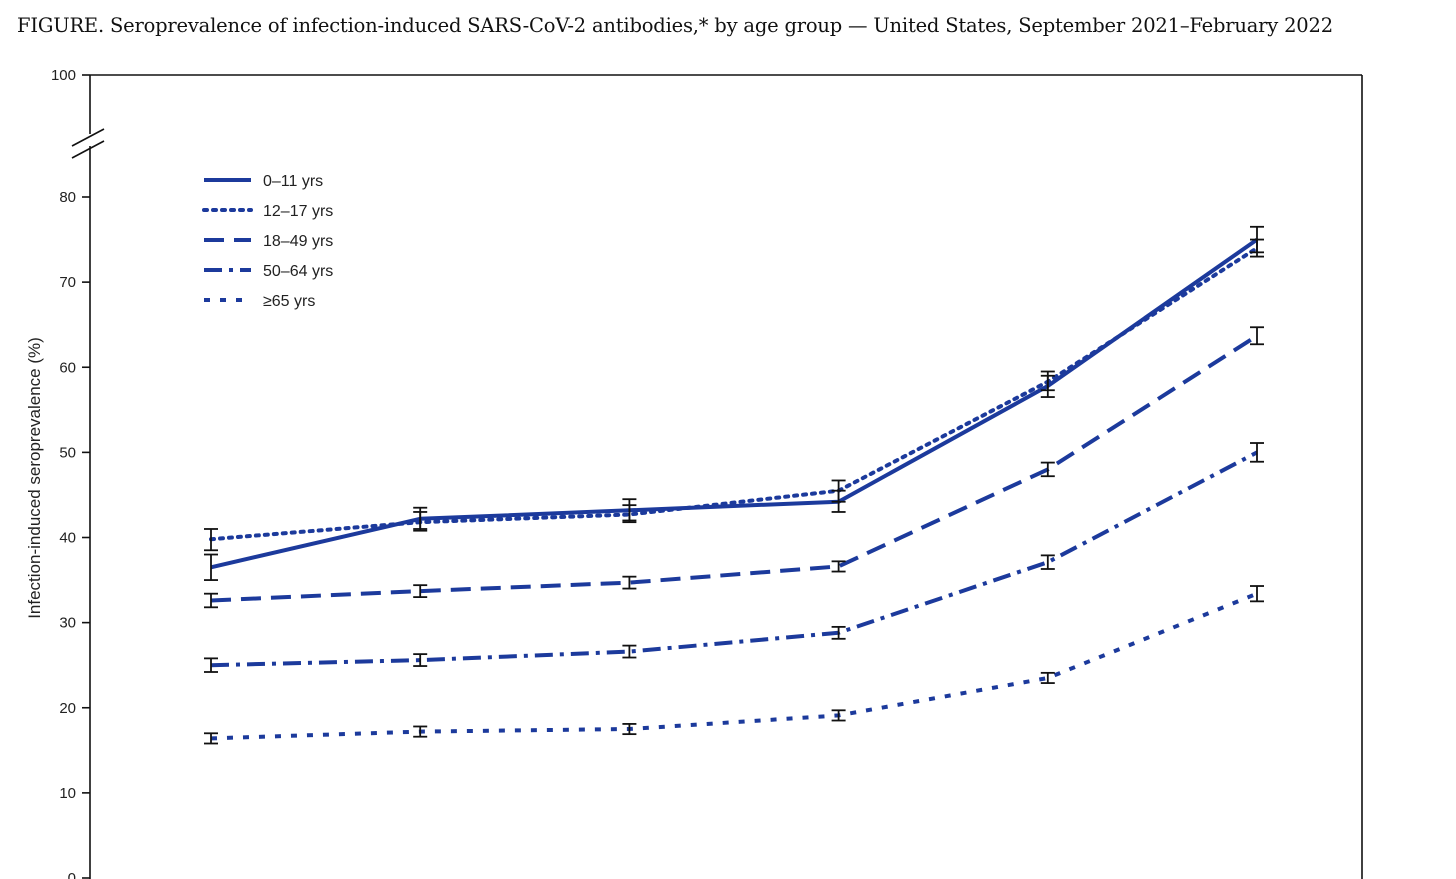 This screenshot has height=879, width=1456. Describe the element at coordinates (67, 793) in the screenshot. I see `y-tick-label: 10` at that location.